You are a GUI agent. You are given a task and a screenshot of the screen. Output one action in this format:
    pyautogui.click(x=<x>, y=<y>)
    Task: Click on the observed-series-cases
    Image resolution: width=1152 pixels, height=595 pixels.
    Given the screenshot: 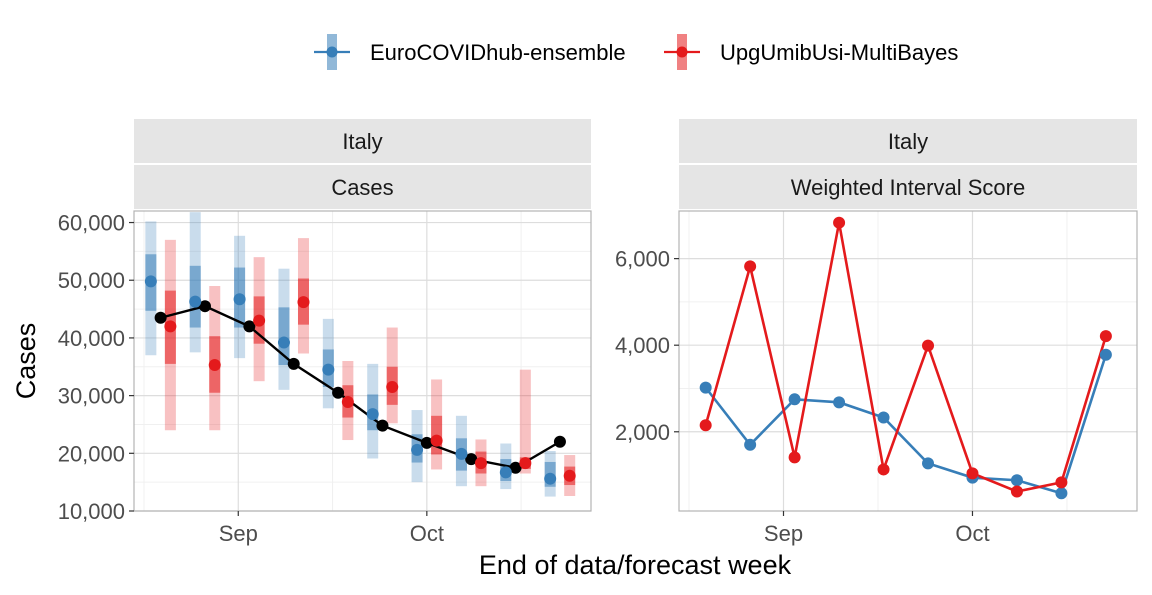 What is the action you would take?
    pyautogui.click(x=360, y=387)
    